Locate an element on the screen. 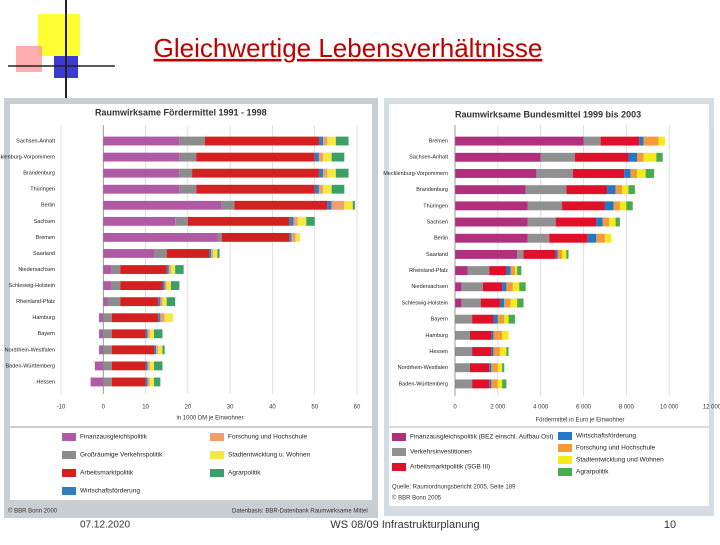 This screenshot has width=720, height=545. category-label: Saarland is located at coordinates (44, 254).